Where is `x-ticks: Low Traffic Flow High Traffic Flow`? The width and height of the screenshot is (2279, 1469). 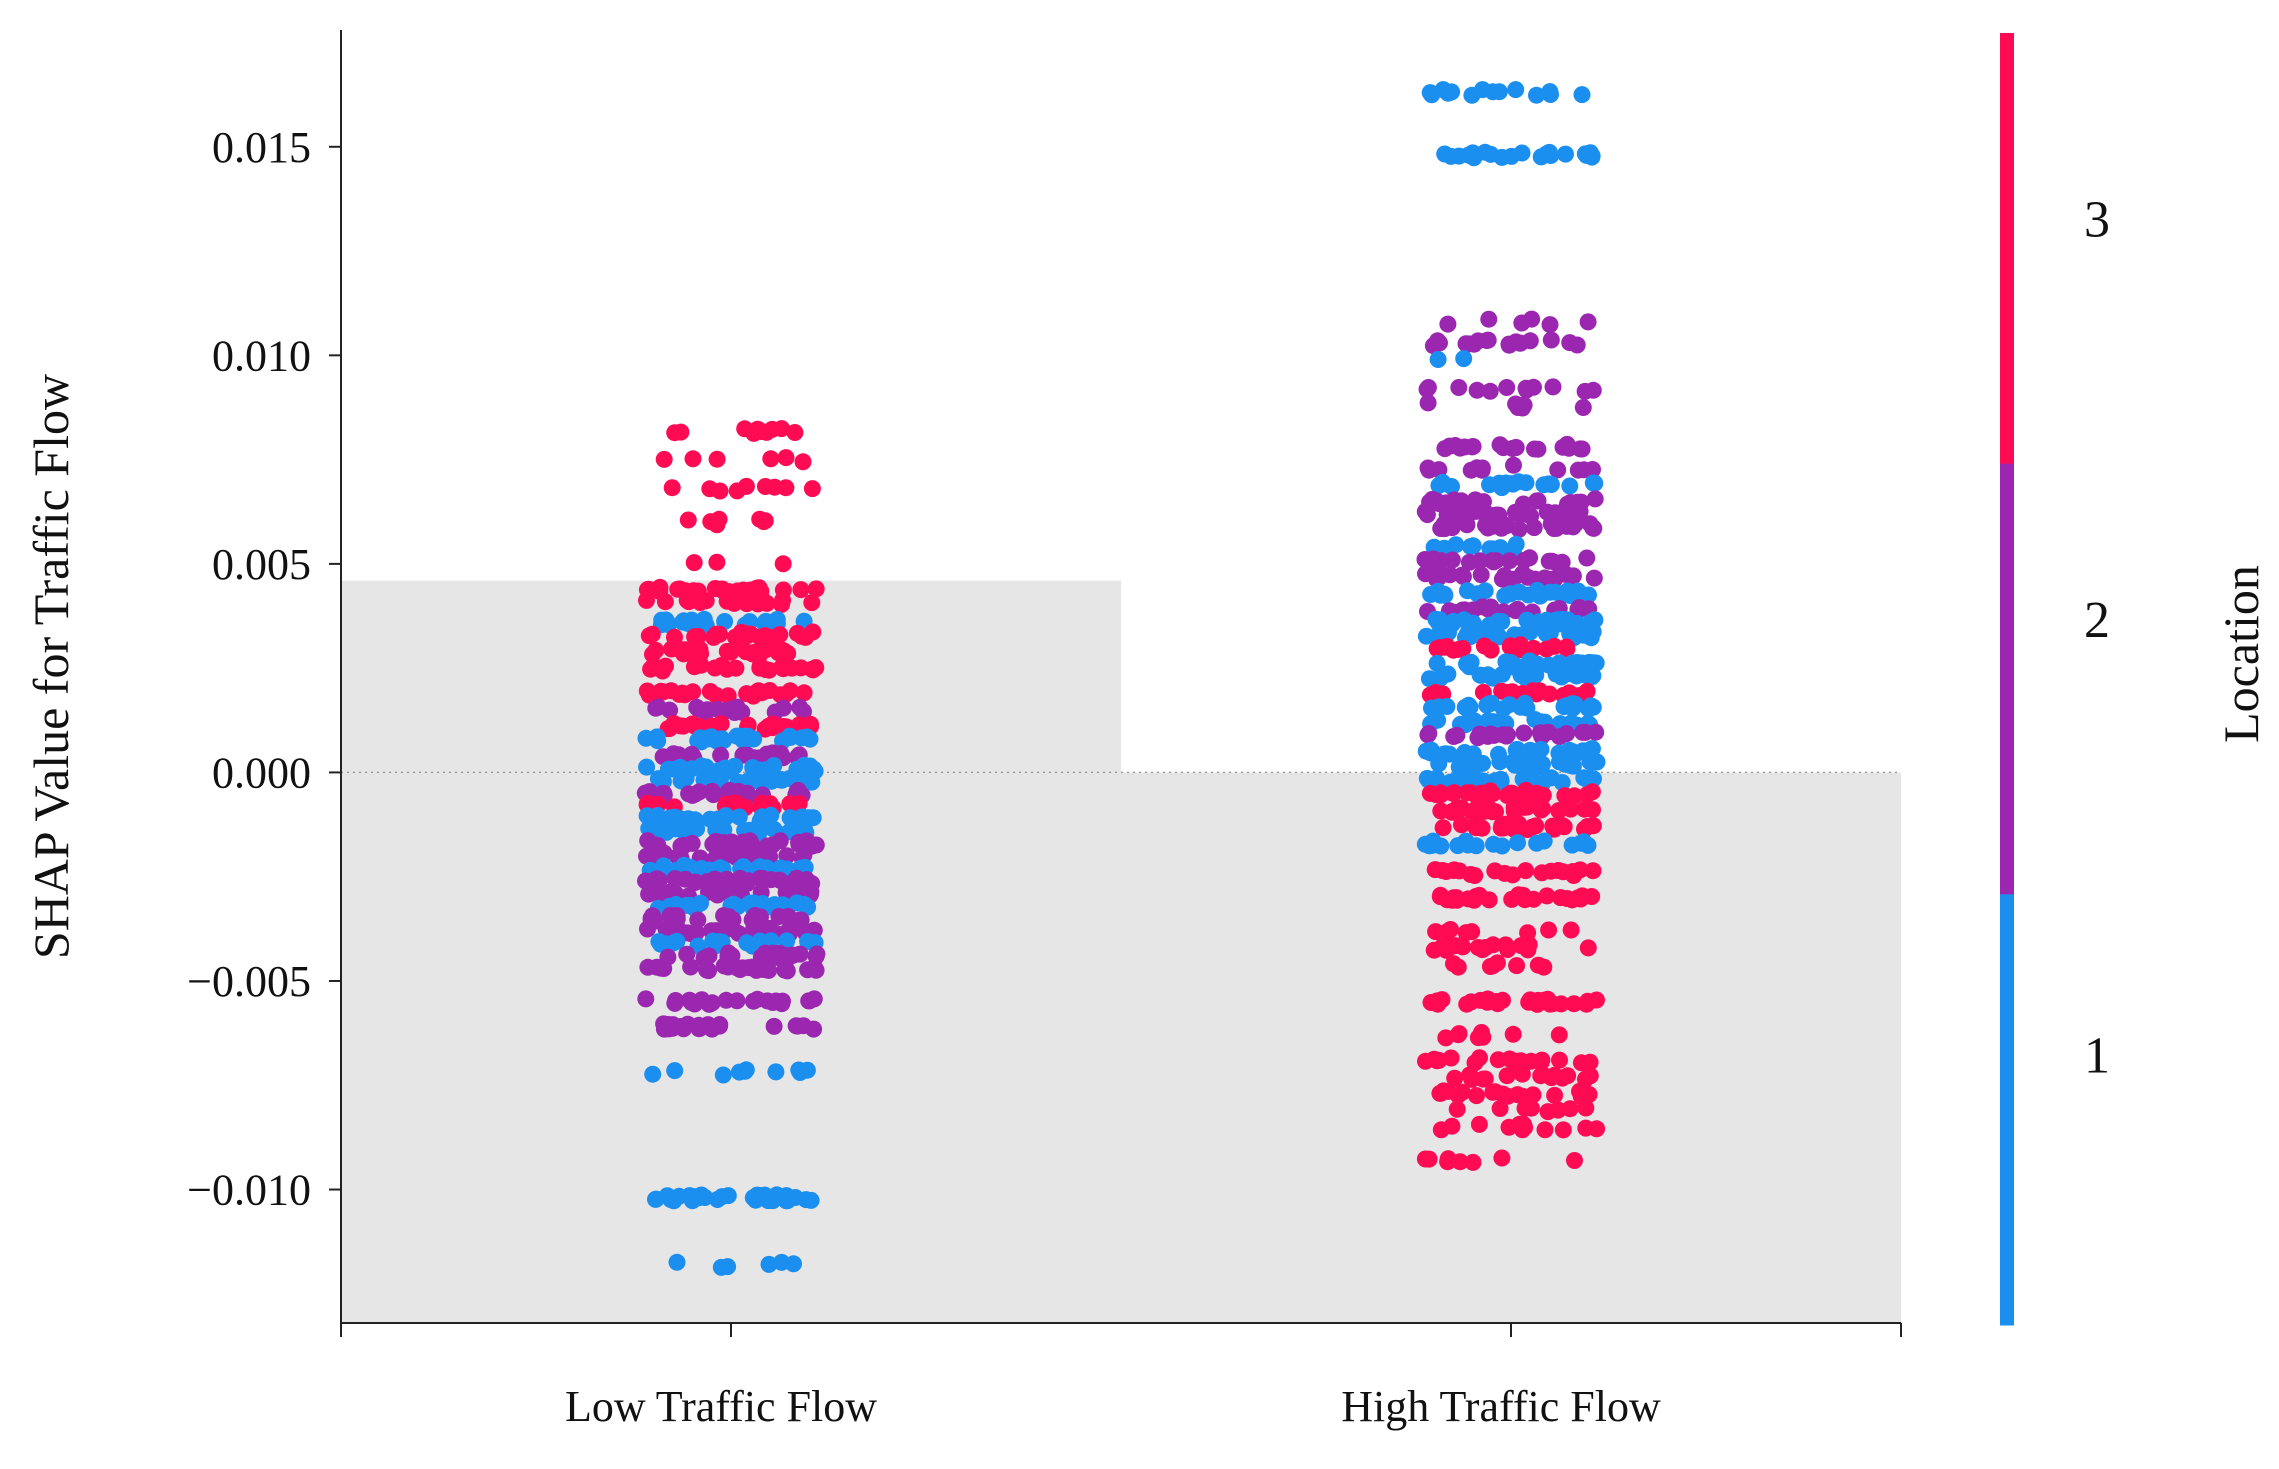 x-ticks: Low Traffic Flow High Traffic Flow is located at coordinates (1121, 1377).